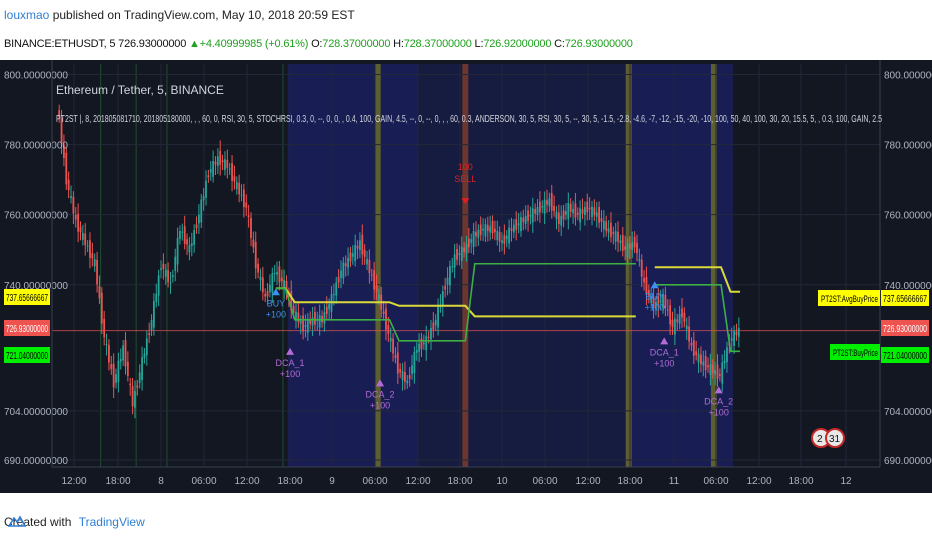 The height and width of the screenshot is (550, 932). Describe the element at coordinates (820, 439) in the screenshot. I see `counter-a: 2` at that location.